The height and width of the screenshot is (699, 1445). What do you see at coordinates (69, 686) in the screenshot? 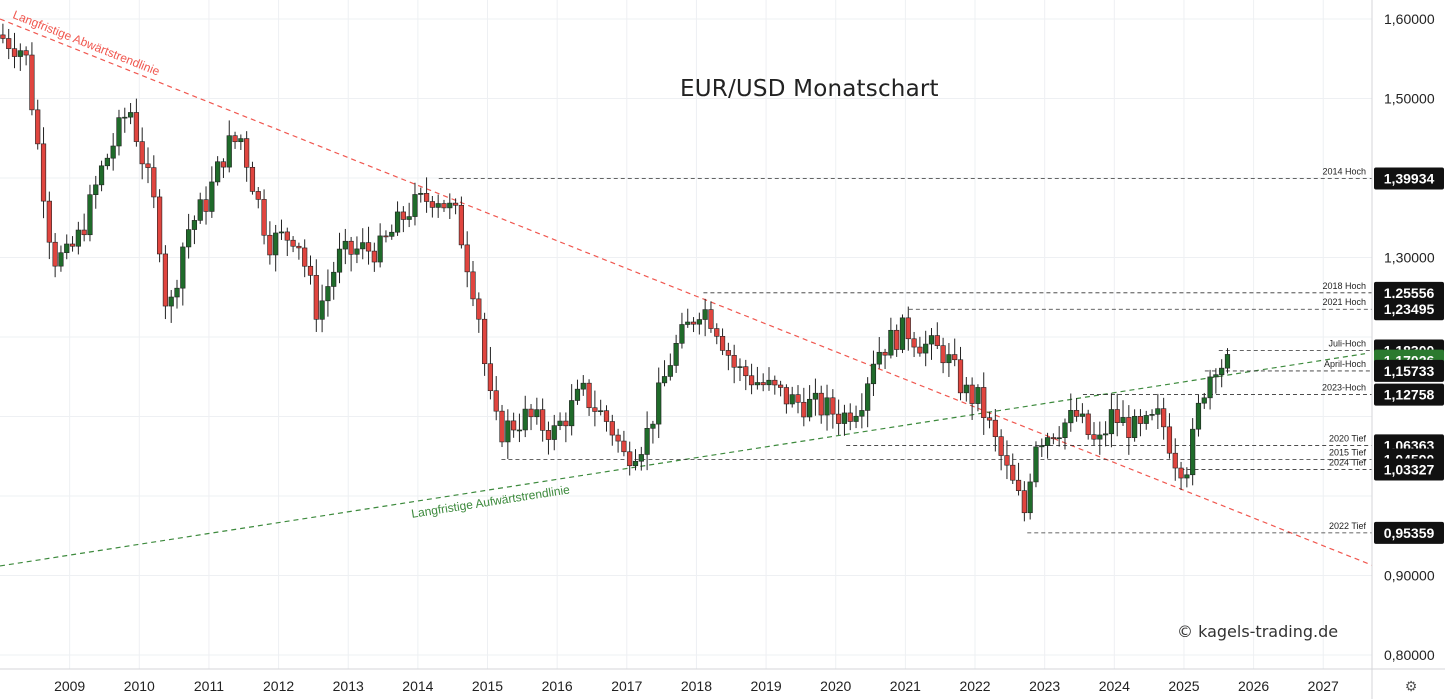
I see `x-tick-label: 2009` at bounding box center [69, 686].